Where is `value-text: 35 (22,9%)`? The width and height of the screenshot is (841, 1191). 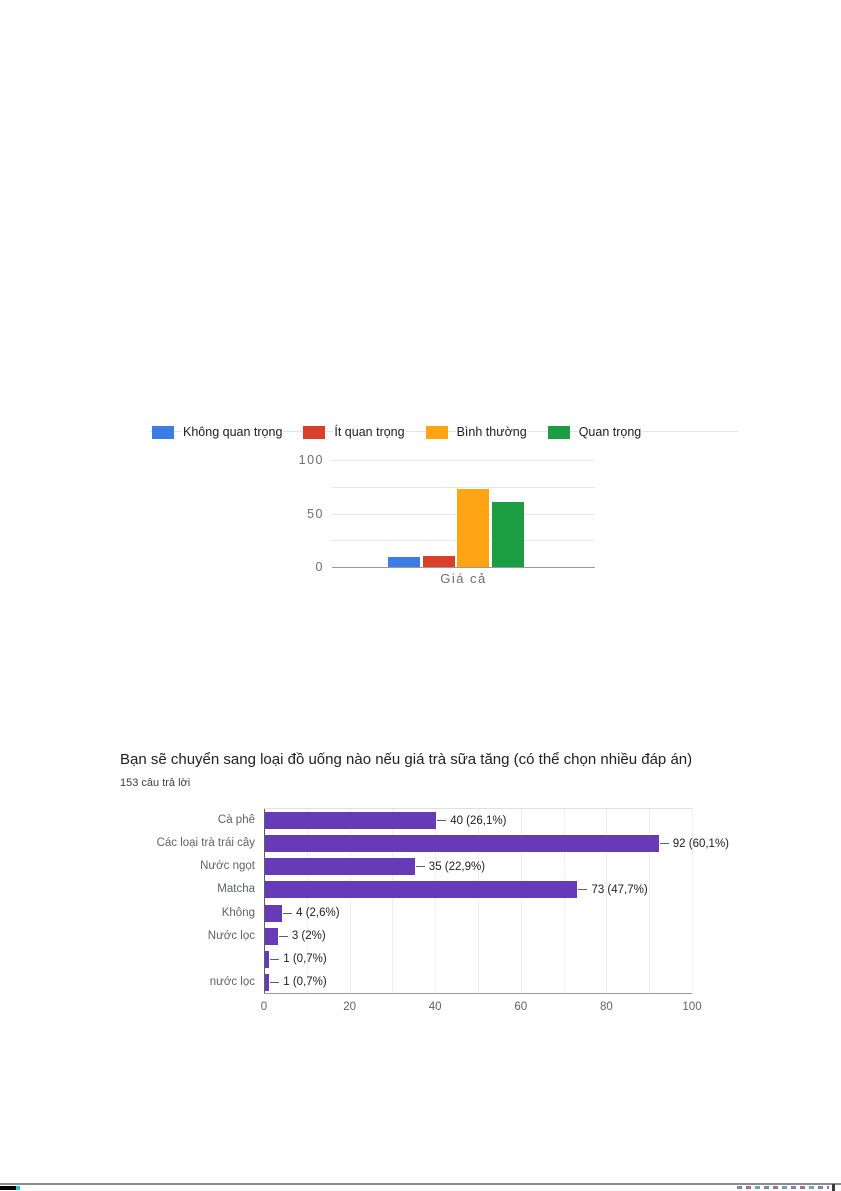
value-text: 35 (22,9%) is located at coordinates (457, 866).